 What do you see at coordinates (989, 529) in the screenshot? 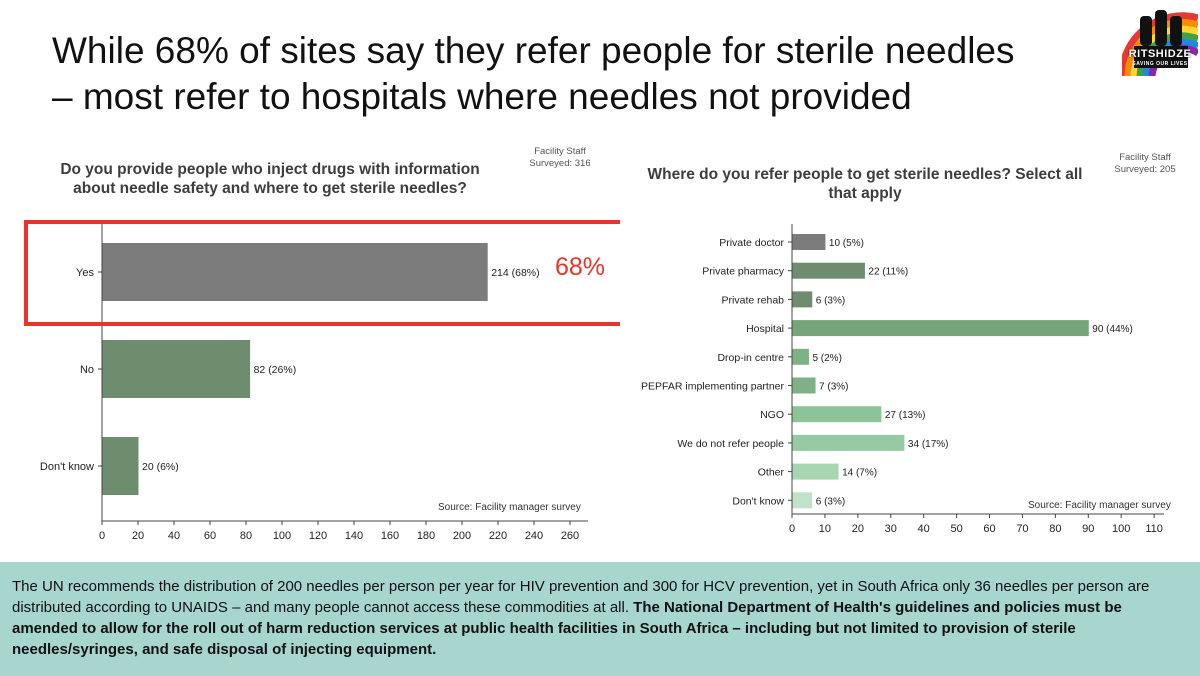
I see `right-chart-x-tick-label: 60` at bounding box center [989, 529].